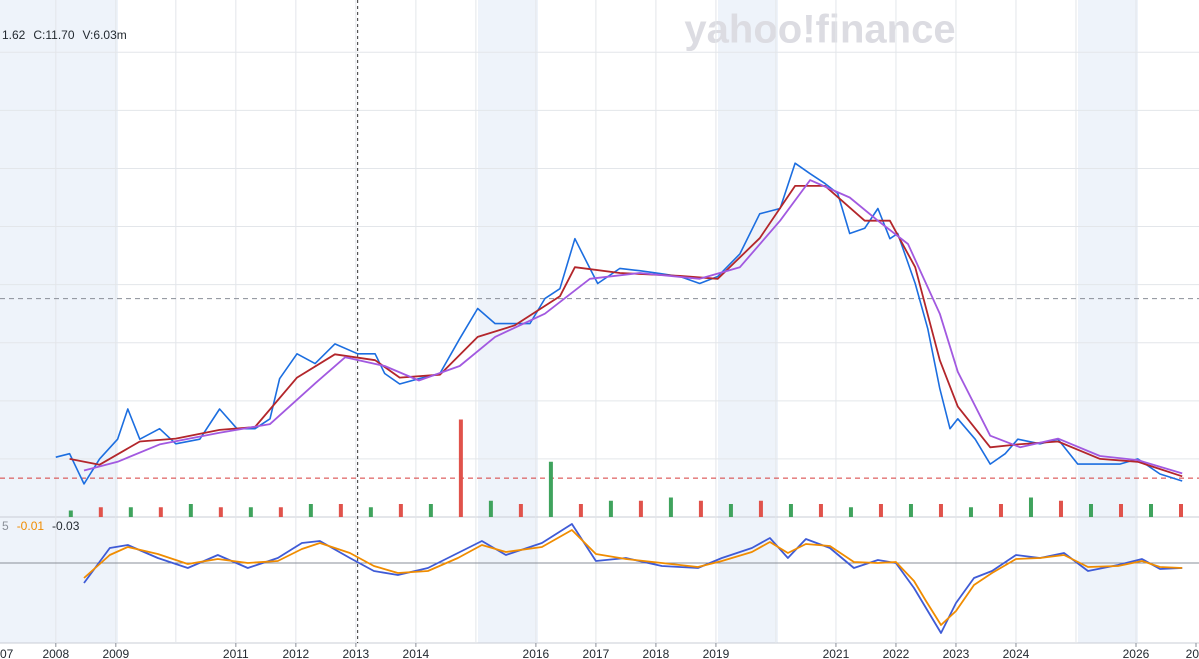 The height and width of the screenshot is (659, 1199). Describe the element at coordinates (356, 653) in the screenshot. I see `x-tick-label: 2013` at that location.